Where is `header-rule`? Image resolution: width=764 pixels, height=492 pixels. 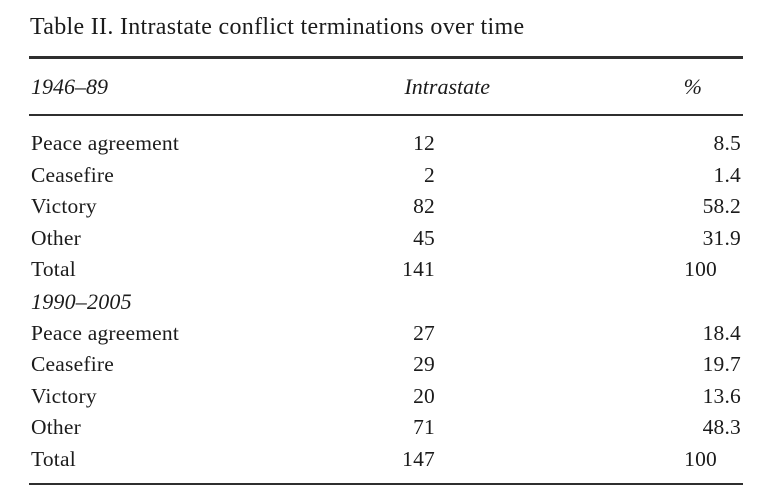
header-rule is located at coordinates (386, 114).